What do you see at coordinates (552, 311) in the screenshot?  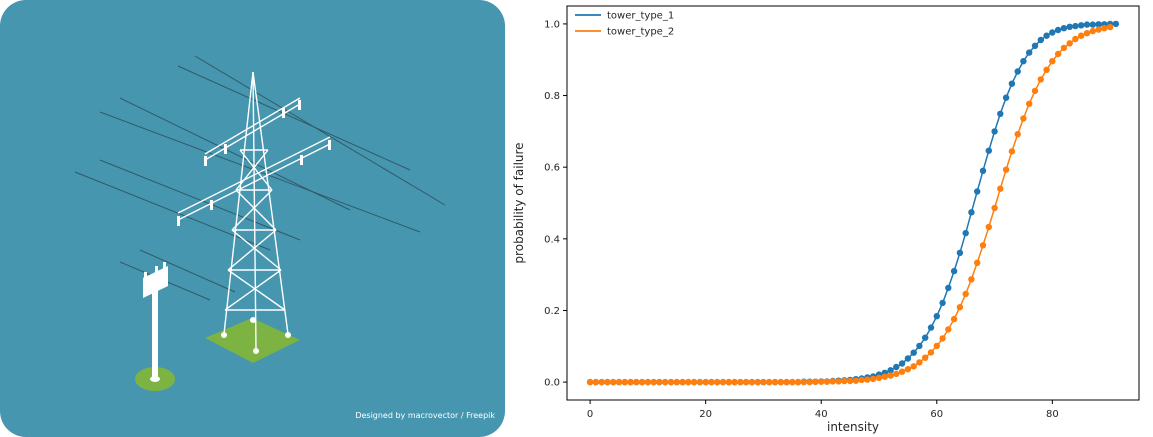 I see `y-tick-label: 0.2` at bounding box center [552, 311].